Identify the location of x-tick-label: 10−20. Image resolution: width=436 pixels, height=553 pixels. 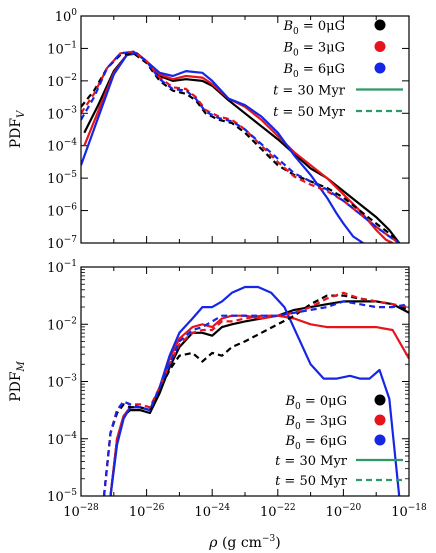
(344, 511).